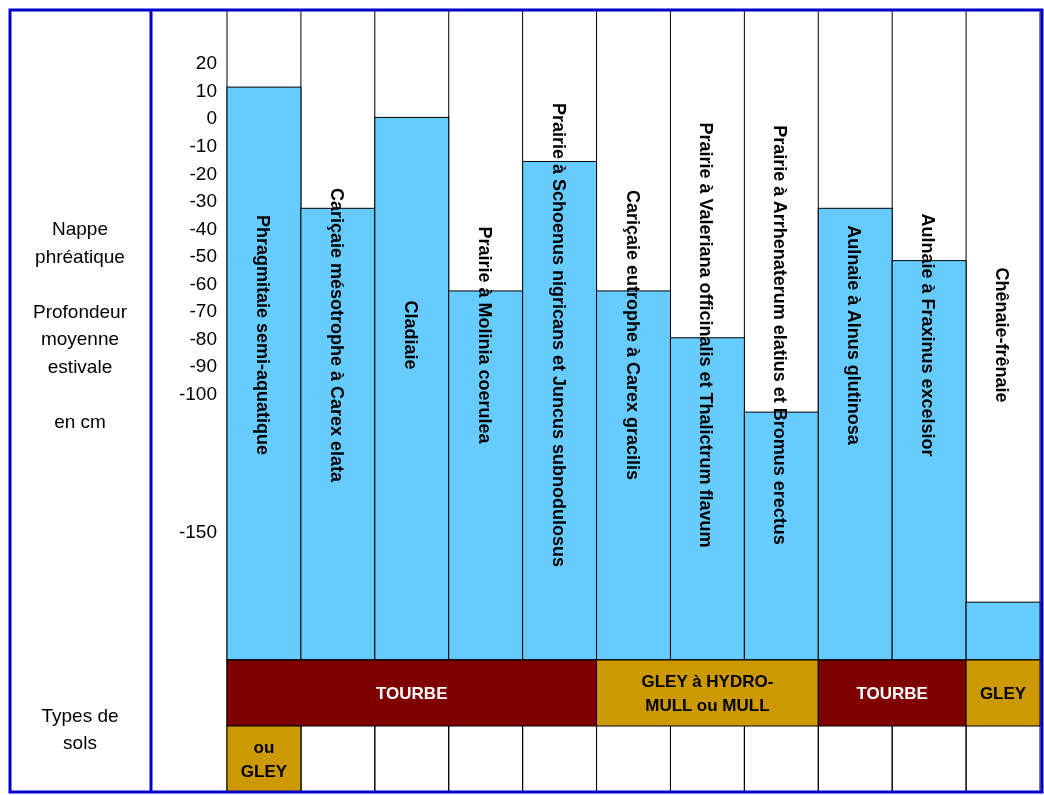 This screenshot has height=795, width=1044. What do you see at coordinates (80, 729) in the screenshot?
I see `text: Types de sols` at bounding box center [80, 729].